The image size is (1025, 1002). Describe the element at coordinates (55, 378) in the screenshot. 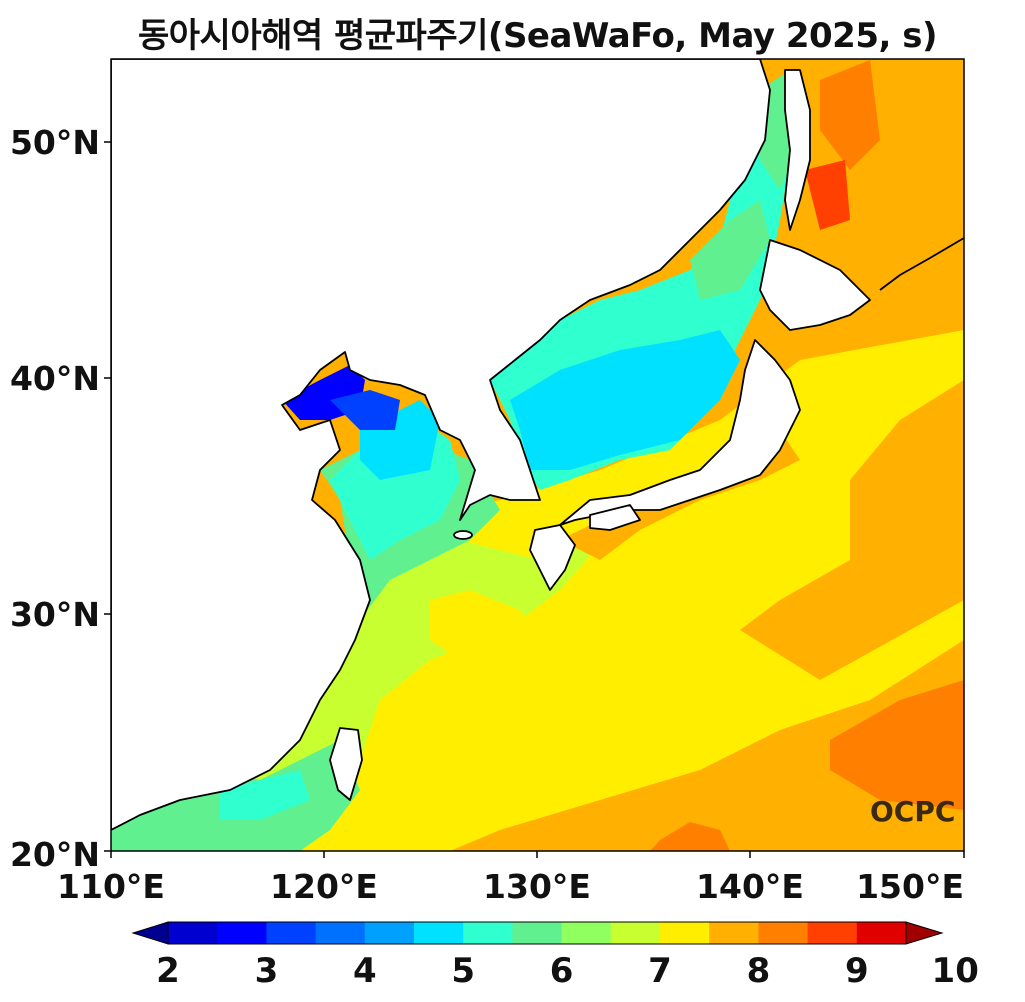

I see `y-tick-label: 40°N` at that location.